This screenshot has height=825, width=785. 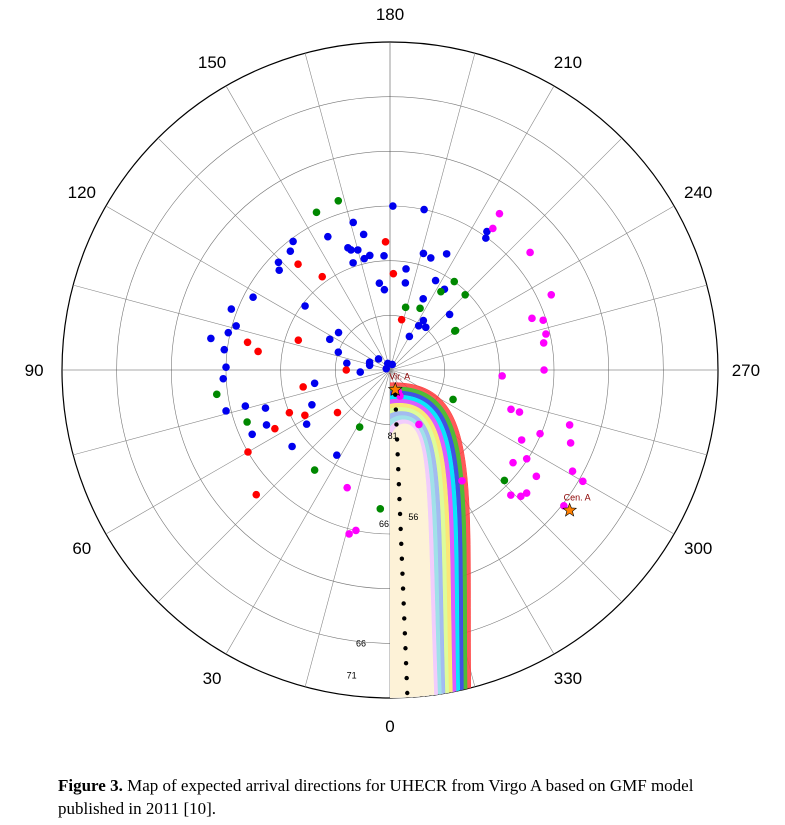 What do you see at coordinates (34, 370) in the screenshot?
I see `angle-tick-label: 90` at bounding box center [34, 370].